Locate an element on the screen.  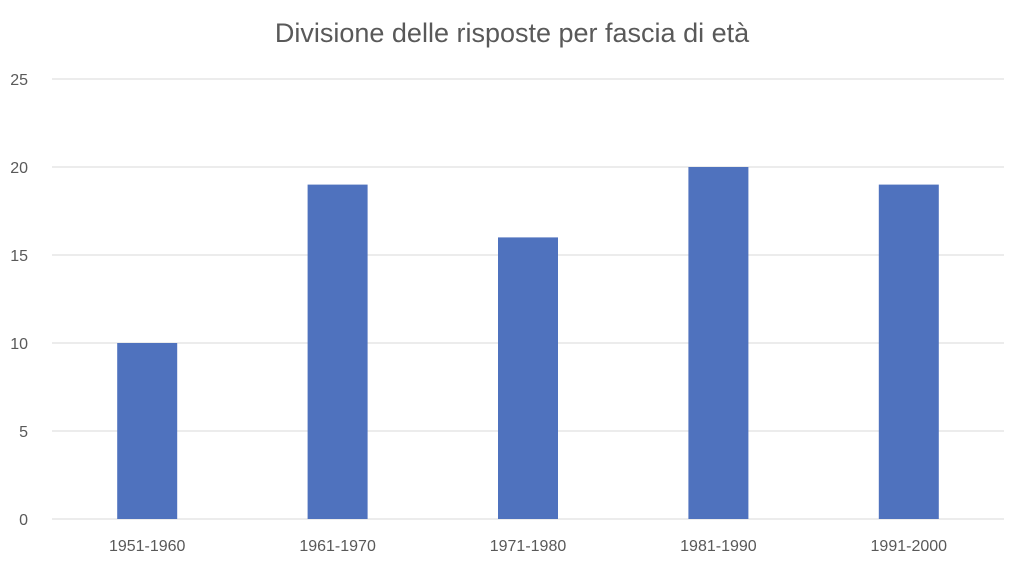
x-tick-label: 1951-1960 is located at coordinates (147, 546).